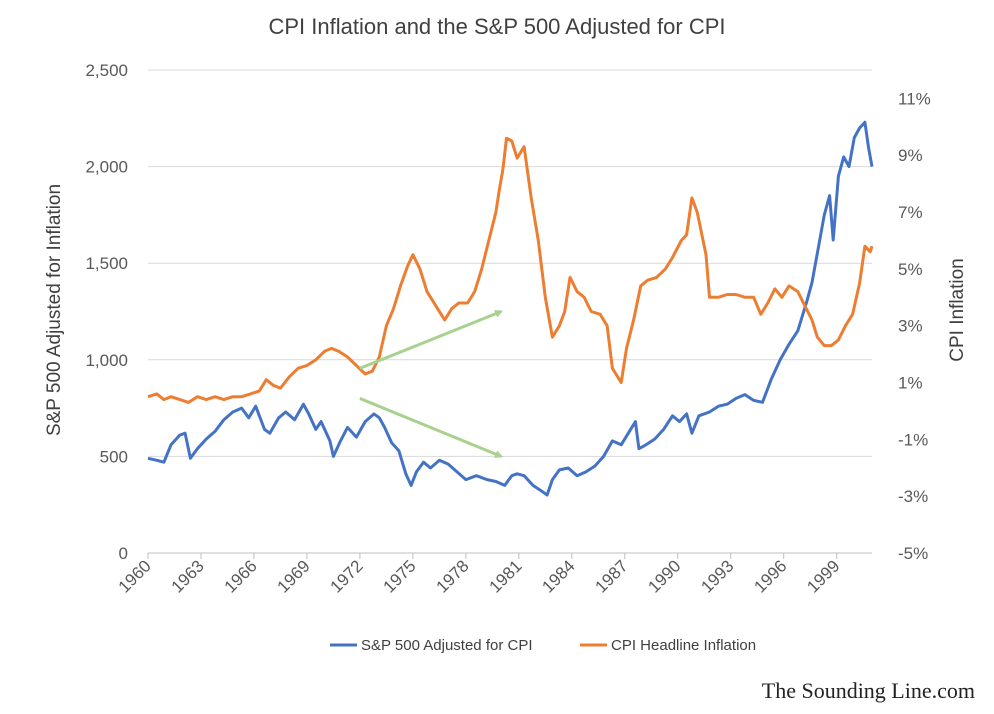  Describe the element at coordinates (106, 70) in the screenshot. I see `y-tick-label-left: 2,500` at that location.